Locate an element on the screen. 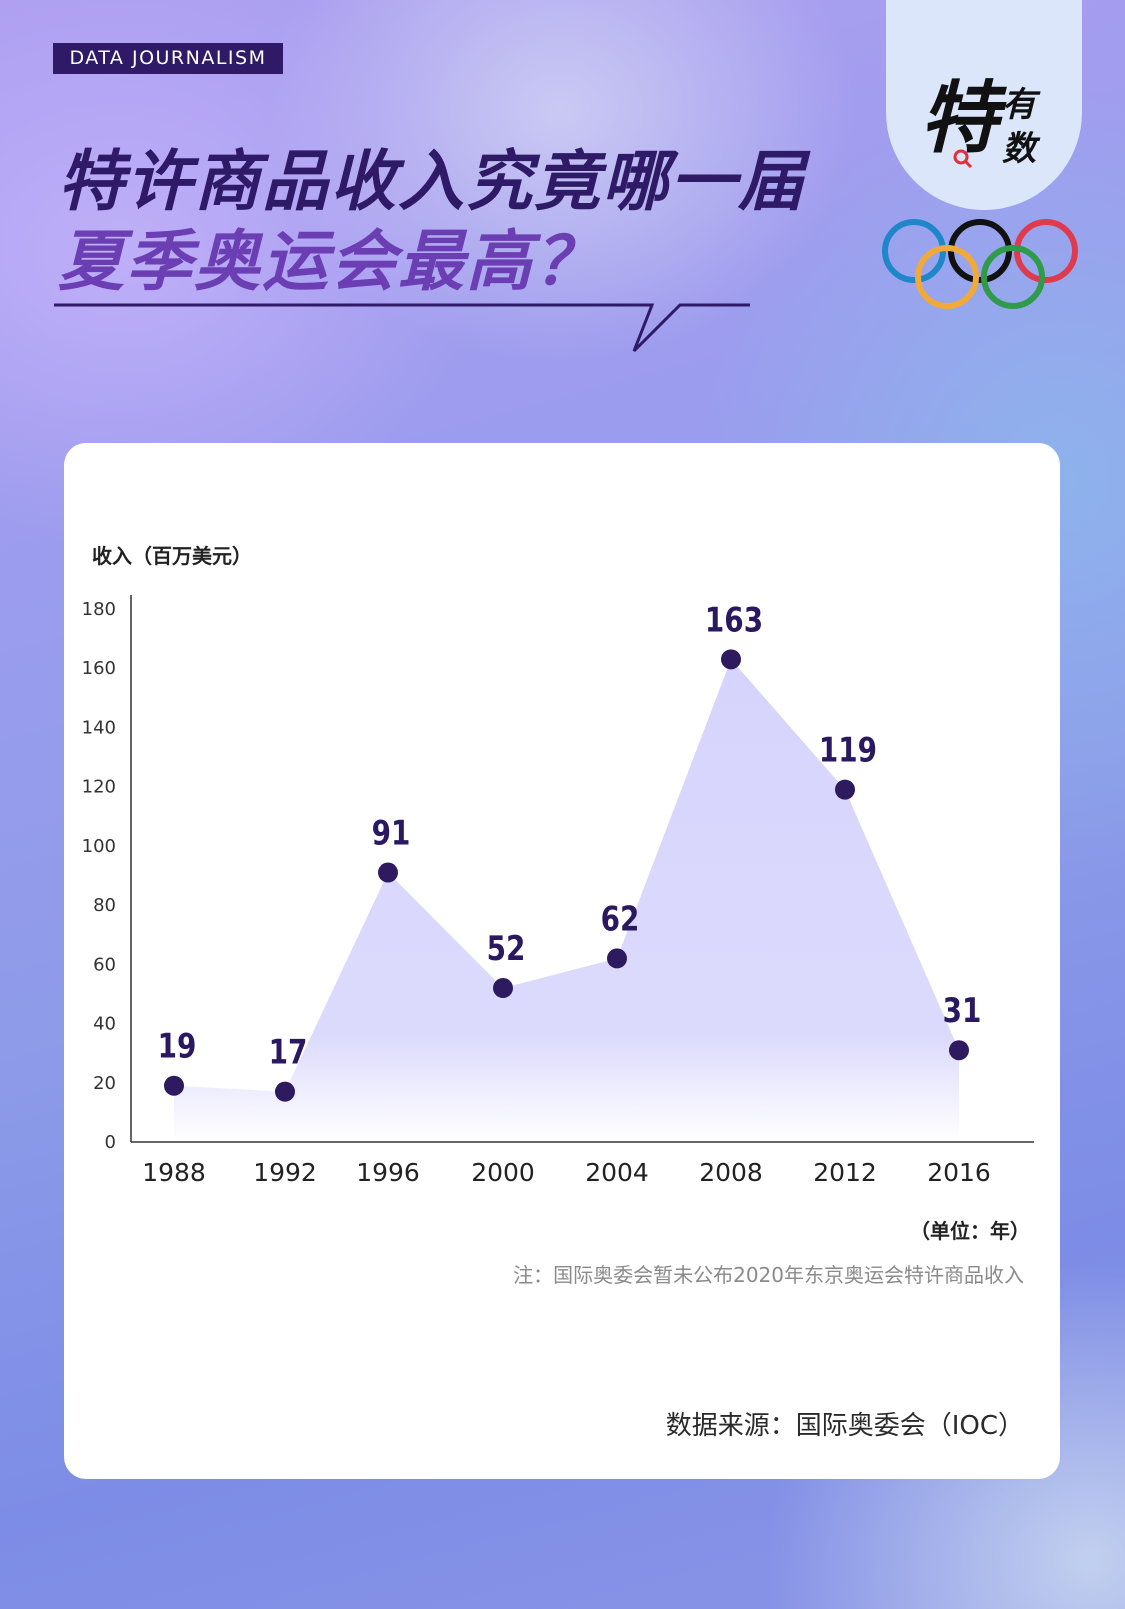 The width and height of the screenshot is (1125, 1609). data-label: 31 is located at coordinates (962, 1011).